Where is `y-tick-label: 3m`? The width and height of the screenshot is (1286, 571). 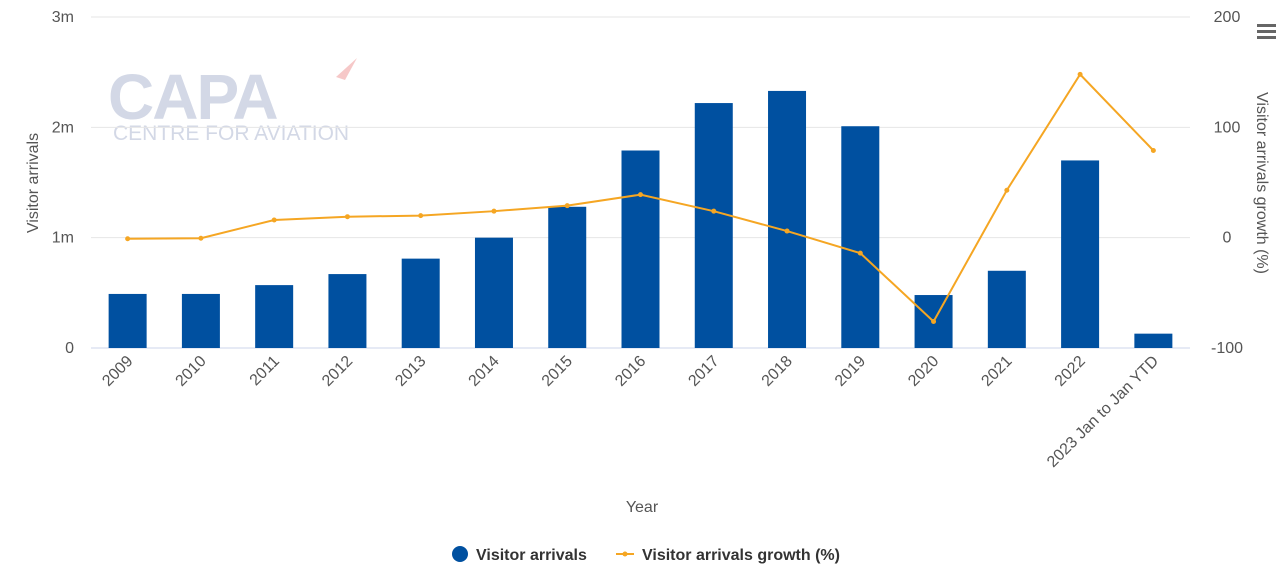
y-tick-label: 3m is located at coordinates (63, 17).